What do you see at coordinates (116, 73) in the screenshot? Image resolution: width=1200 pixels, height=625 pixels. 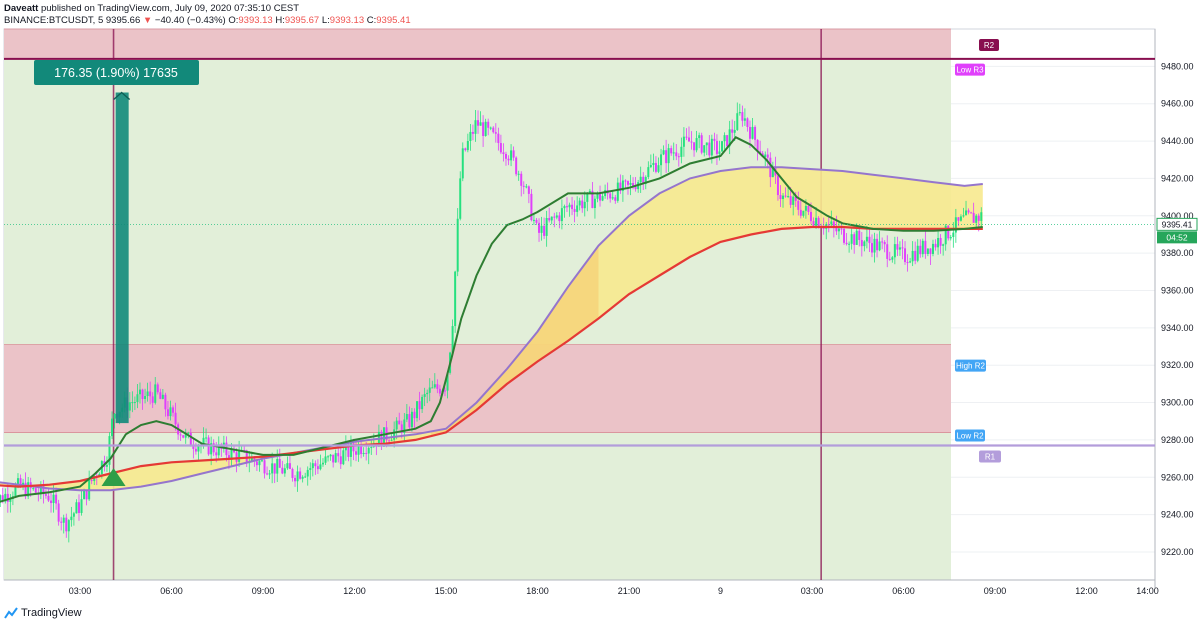 I see `measure-label: 176.35 (1.90%) 17635` at bounding box center [116, 73].